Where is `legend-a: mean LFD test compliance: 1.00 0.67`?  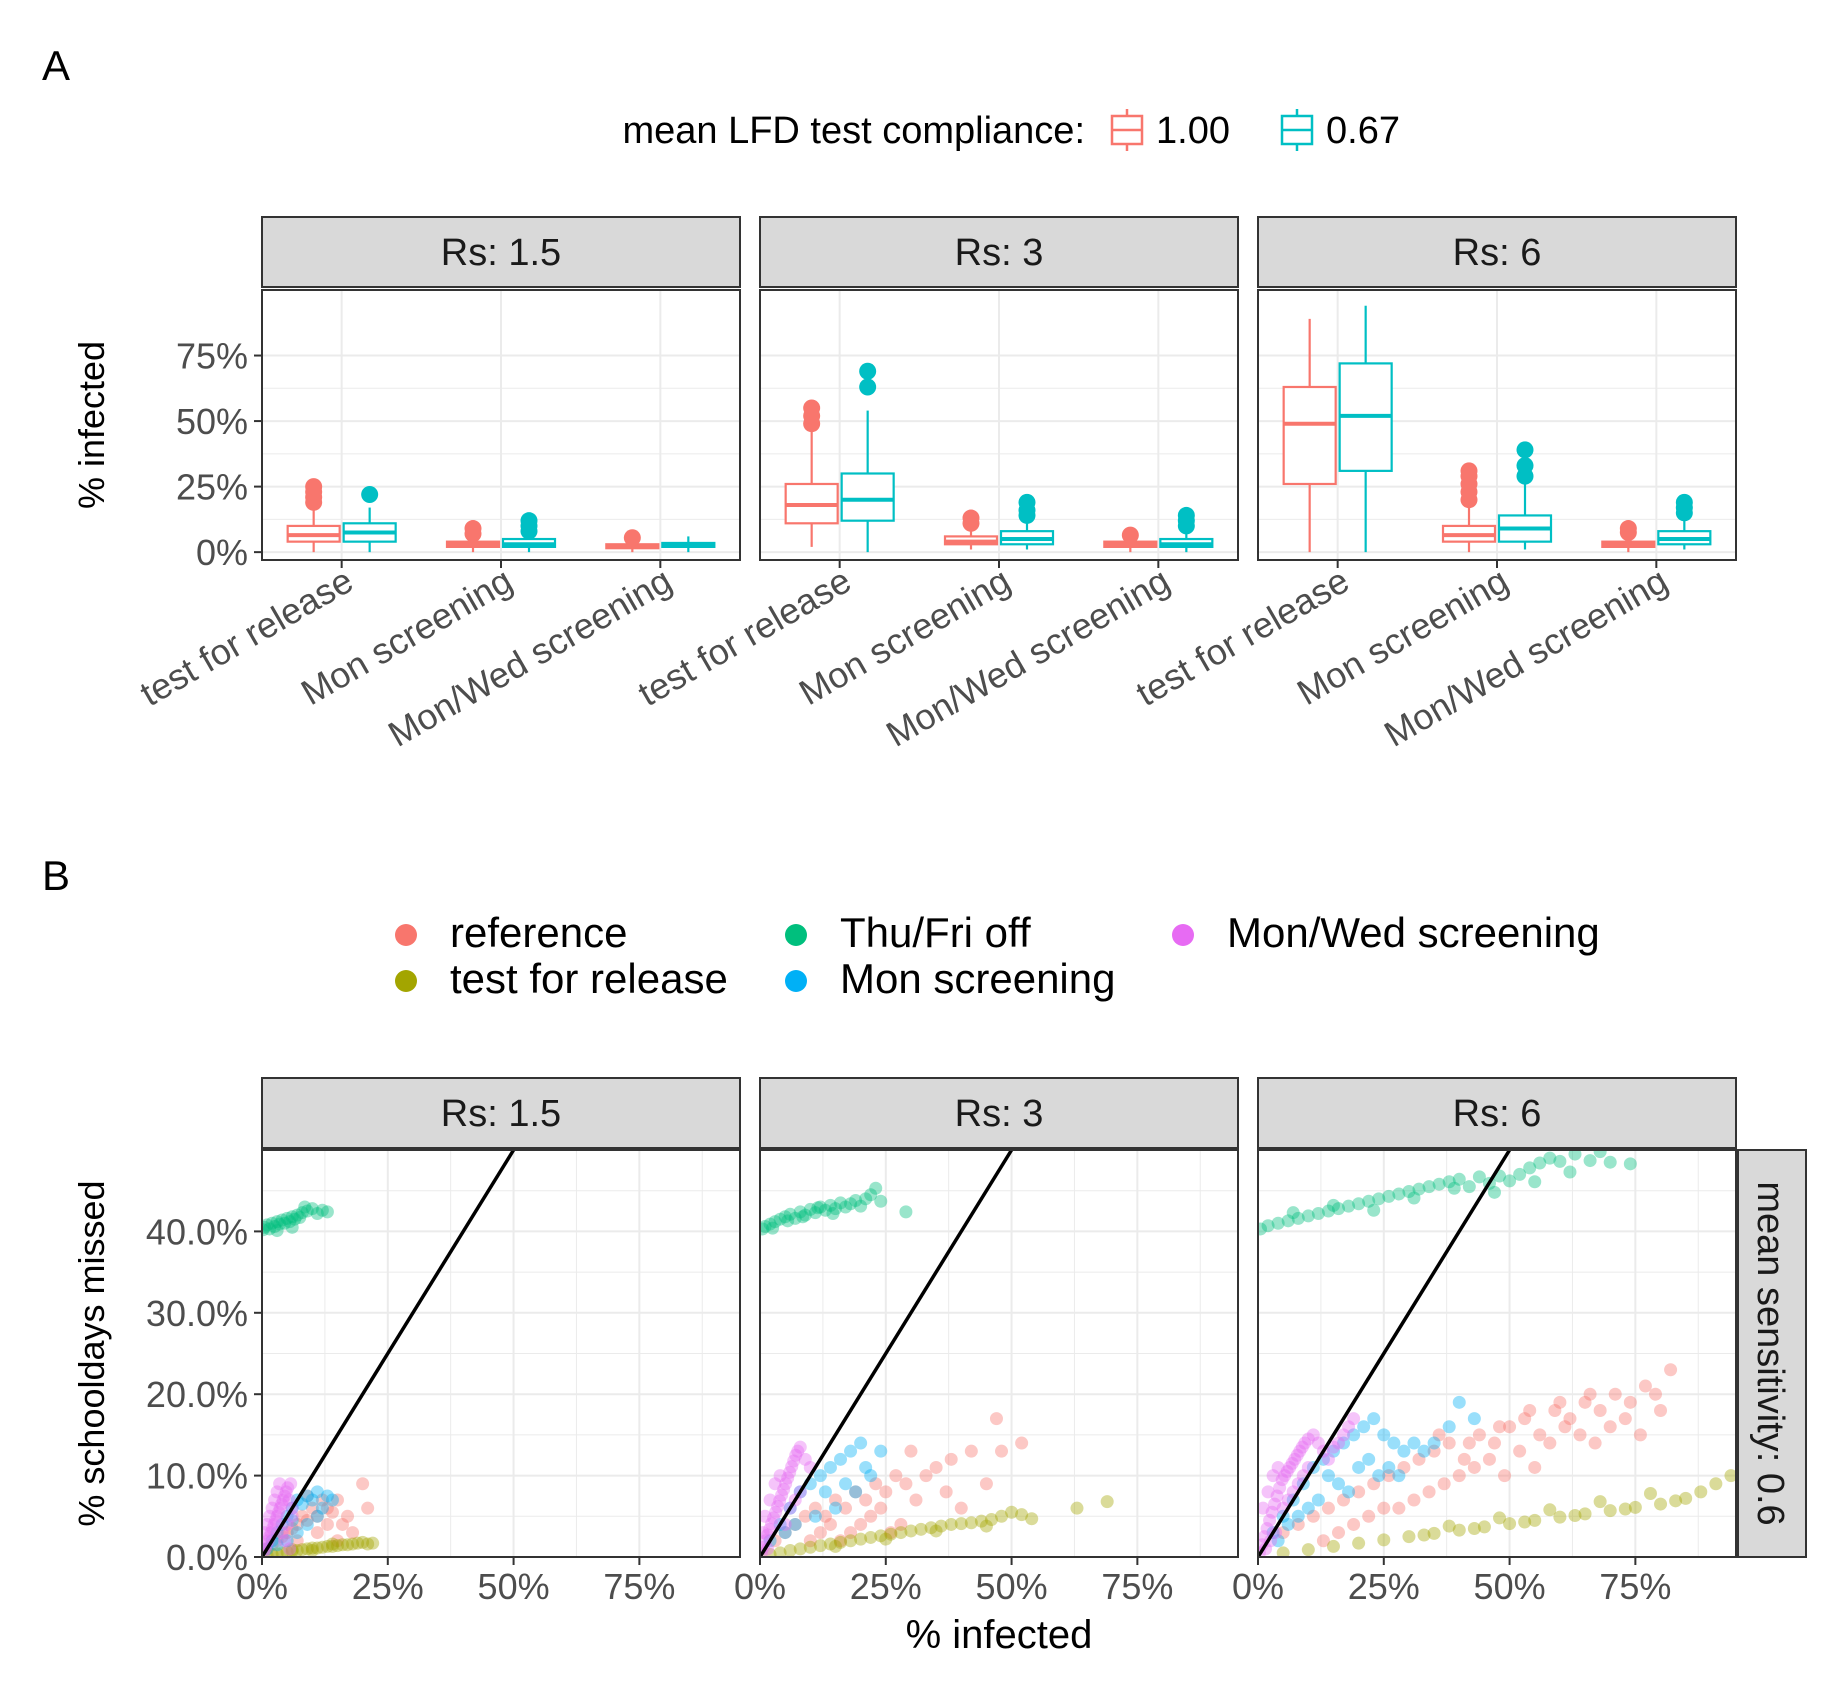
legend-a: mean LFD test compliance: 1.00 0.67 is located at coordinates (1011, 130).